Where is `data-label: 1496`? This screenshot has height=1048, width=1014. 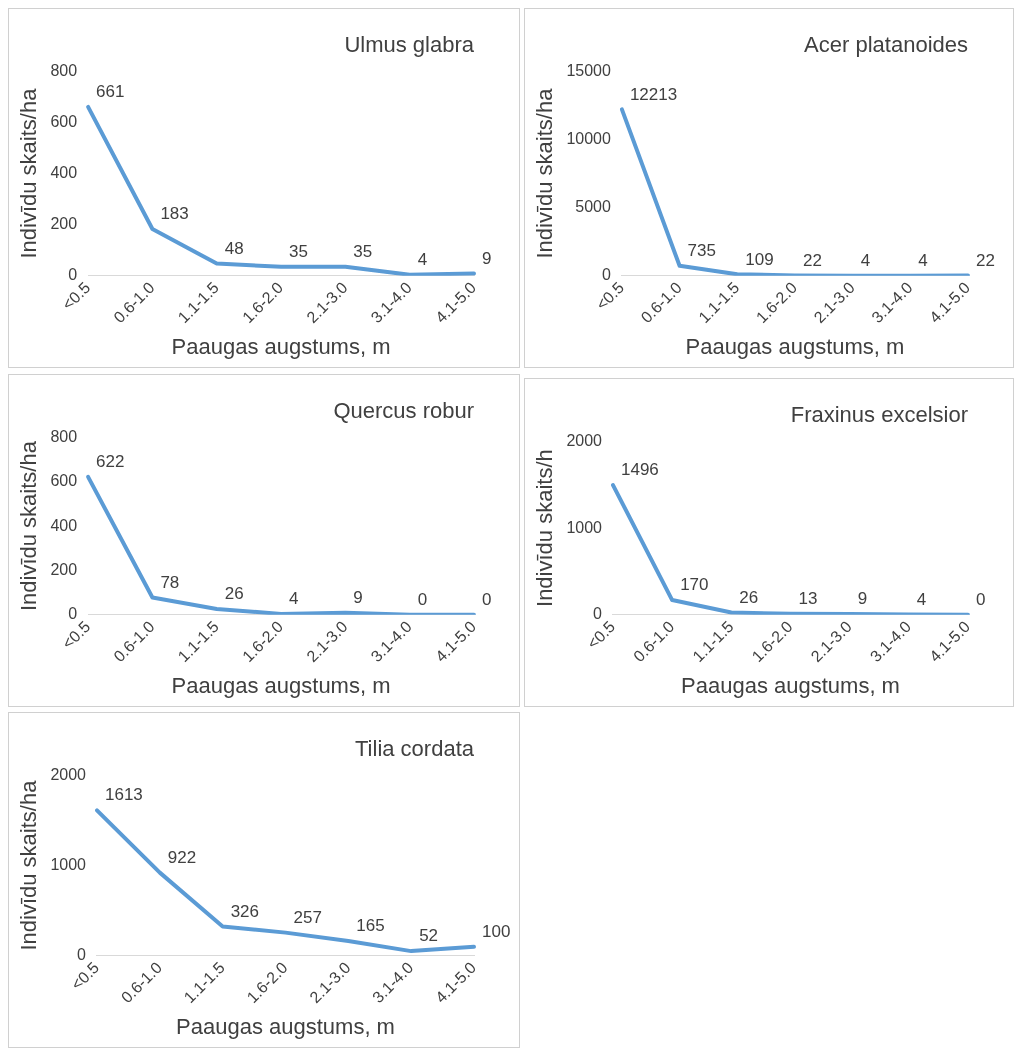 data-label: 1496 is located at coordinates (639, 470).